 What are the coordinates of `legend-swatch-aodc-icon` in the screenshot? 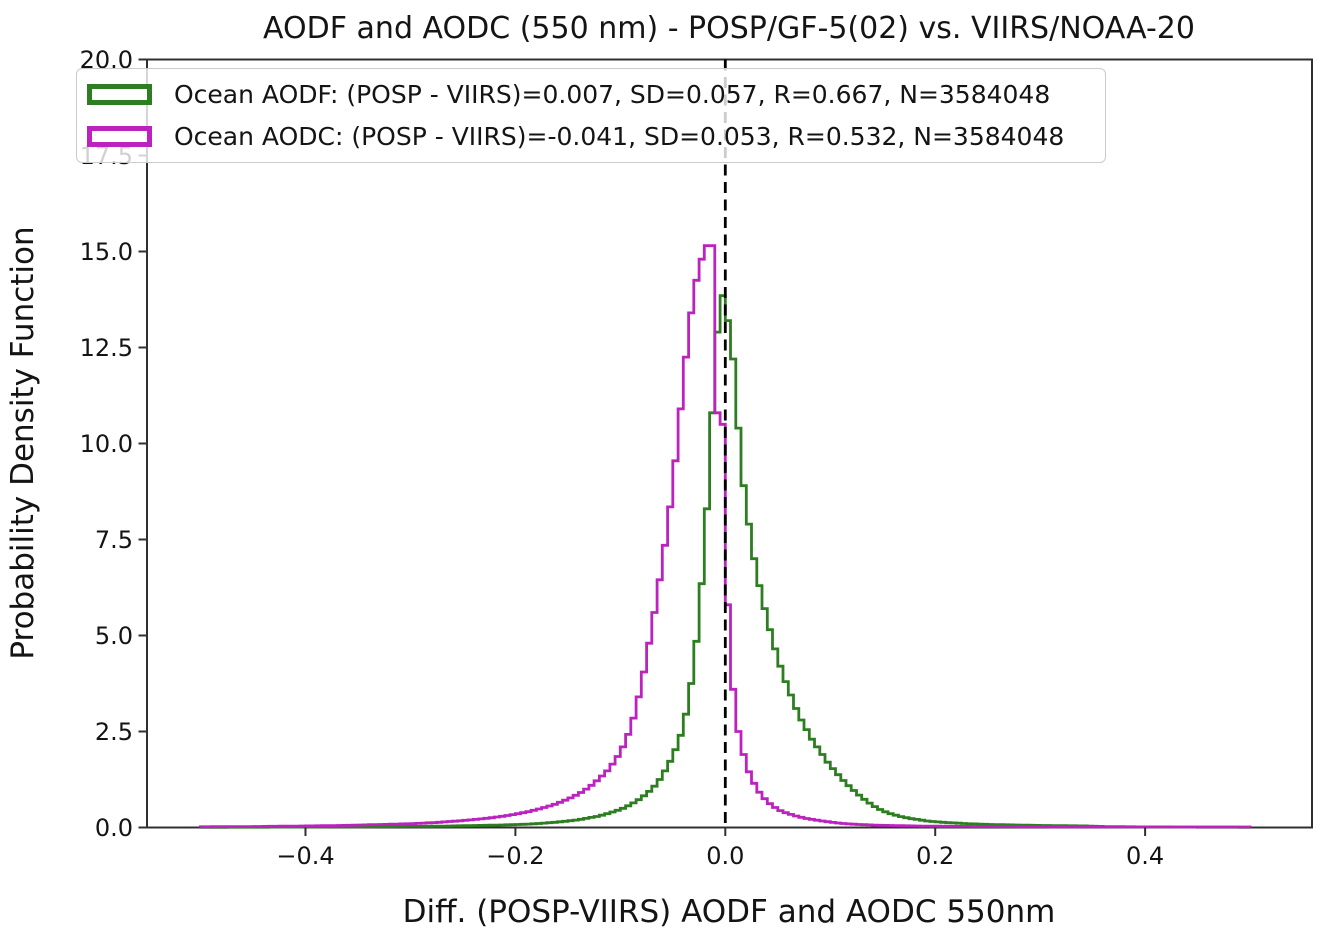 It's located at (119, 137).